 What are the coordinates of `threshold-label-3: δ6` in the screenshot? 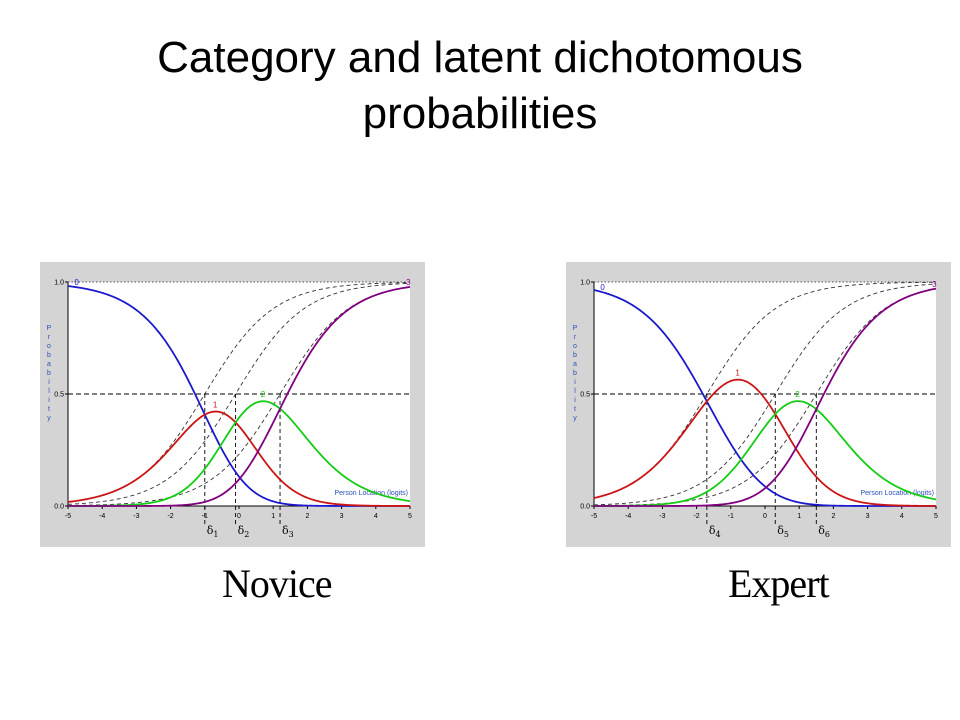 It's located at (824, 531).